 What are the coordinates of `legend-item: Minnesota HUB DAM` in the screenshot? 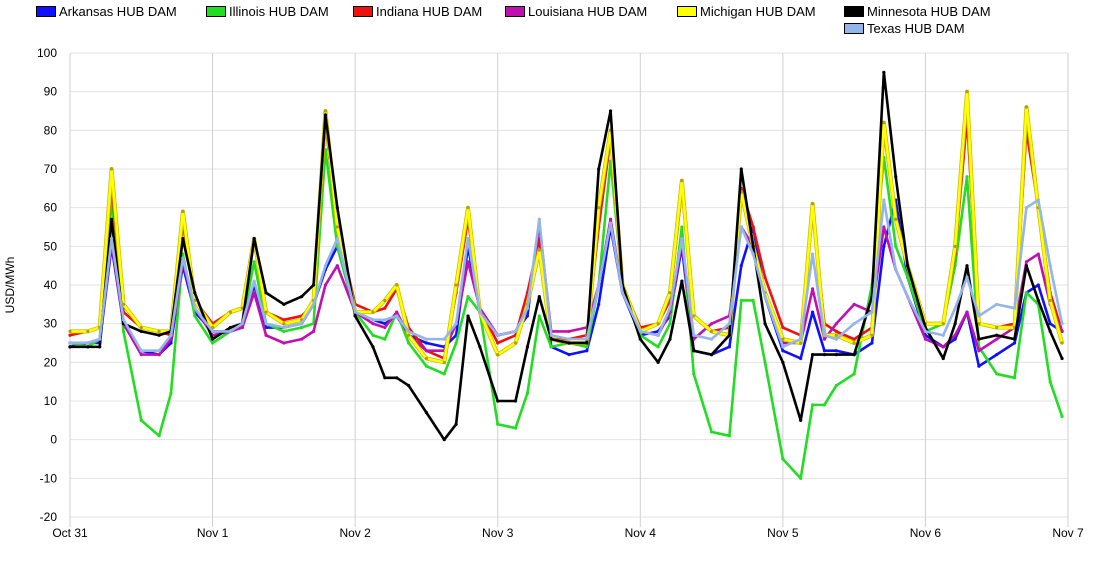 It's located at (917, 11).